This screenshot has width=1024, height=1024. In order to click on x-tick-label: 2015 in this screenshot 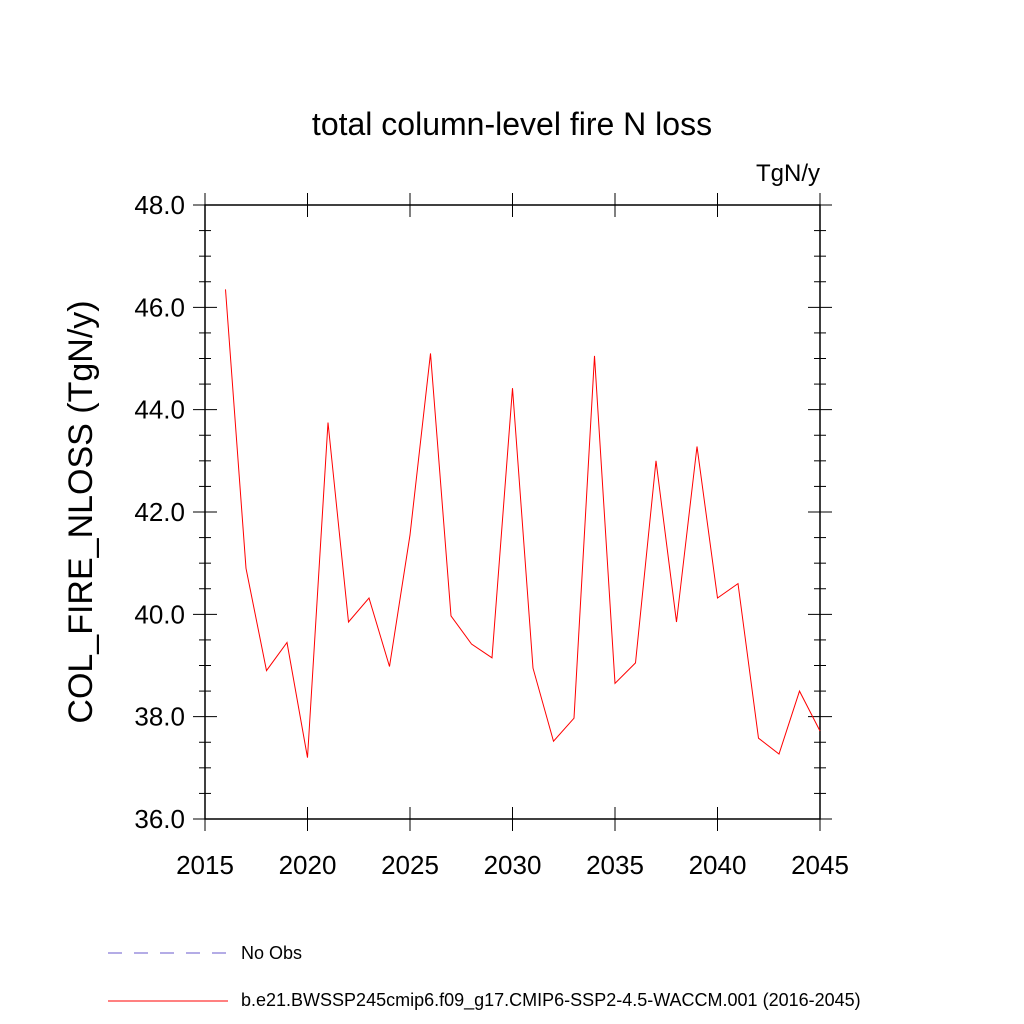, I will do `click(205, 865)`.